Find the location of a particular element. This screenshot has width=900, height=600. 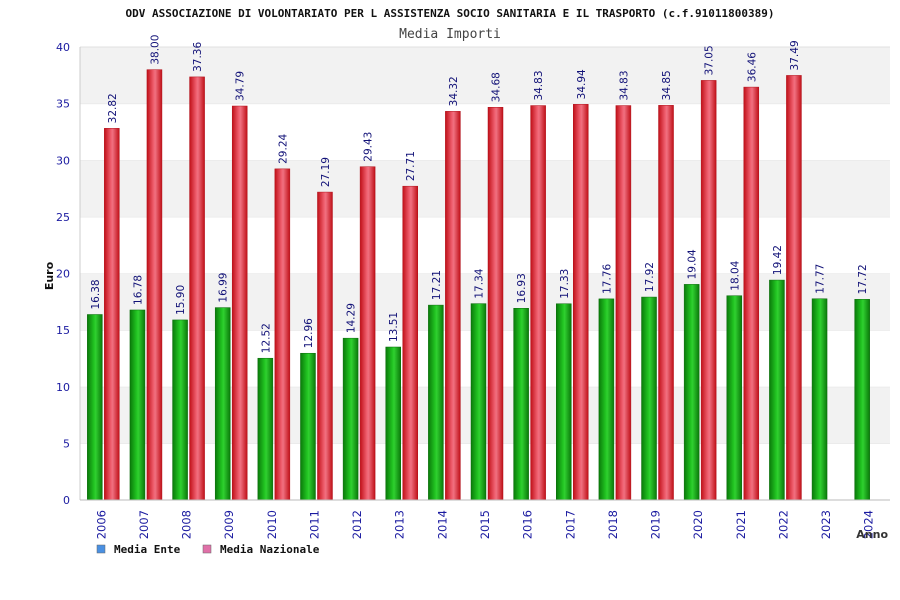

data-label-media-nazionale: 34.32 is located at coordinates (454, 91).